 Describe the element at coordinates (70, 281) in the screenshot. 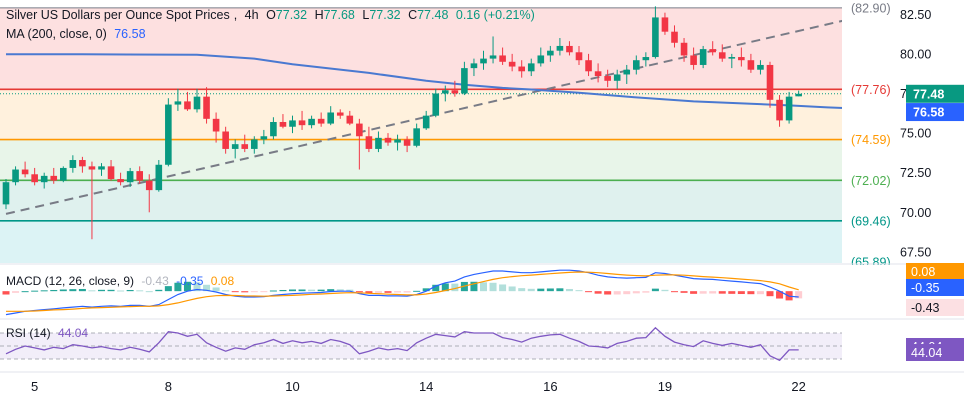

I see `macd-label: MACD (12, 26, close, 9)` at that location.